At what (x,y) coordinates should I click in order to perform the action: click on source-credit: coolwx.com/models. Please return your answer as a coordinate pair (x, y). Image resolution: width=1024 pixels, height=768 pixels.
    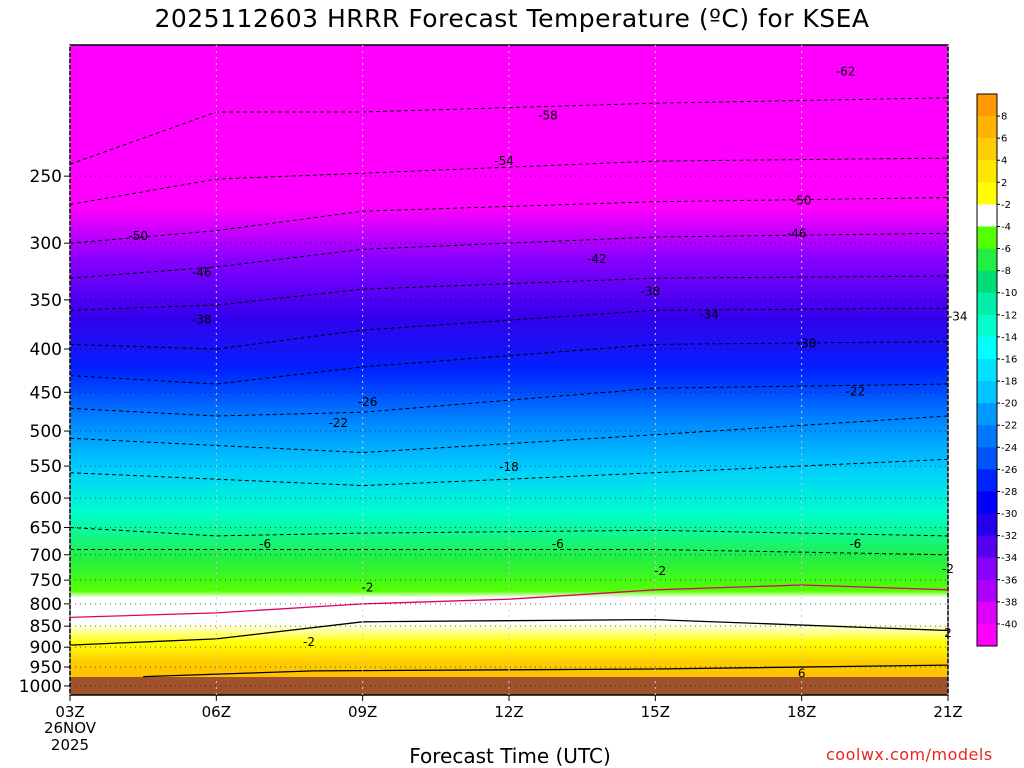
    Looking at the image, I should click on (909, 754).